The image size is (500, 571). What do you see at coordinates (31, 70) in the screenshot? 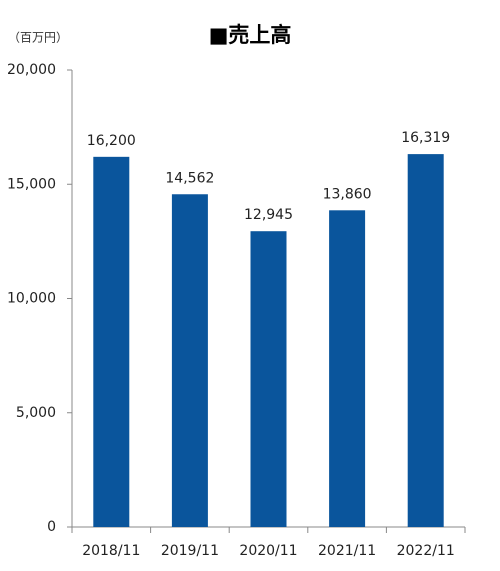
I see `y-tick-label: 20,000` at bounding box center [31, 70].